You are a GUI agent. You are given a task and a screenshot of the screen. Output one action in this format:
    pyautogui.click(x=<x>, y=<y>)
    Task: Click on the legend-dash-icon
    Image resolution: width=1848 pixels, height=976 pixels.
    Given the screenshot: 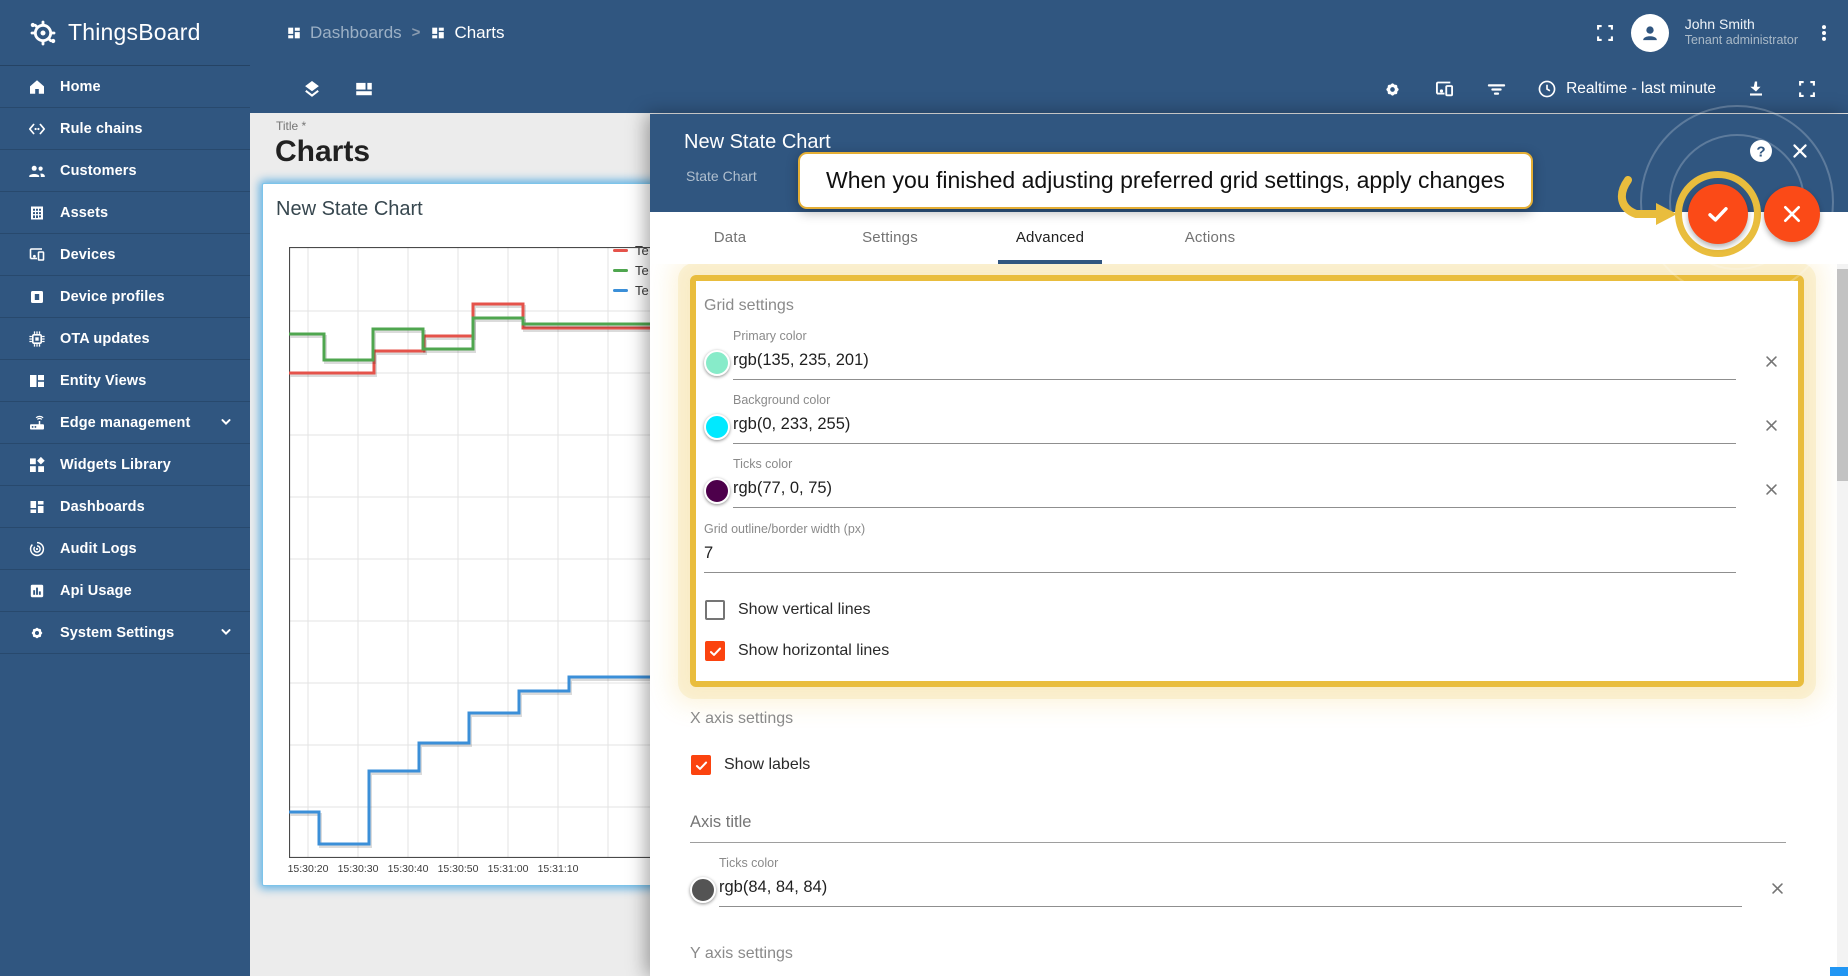 What is the action you would take?
    pyautogui.click(x=620, y=270)
    